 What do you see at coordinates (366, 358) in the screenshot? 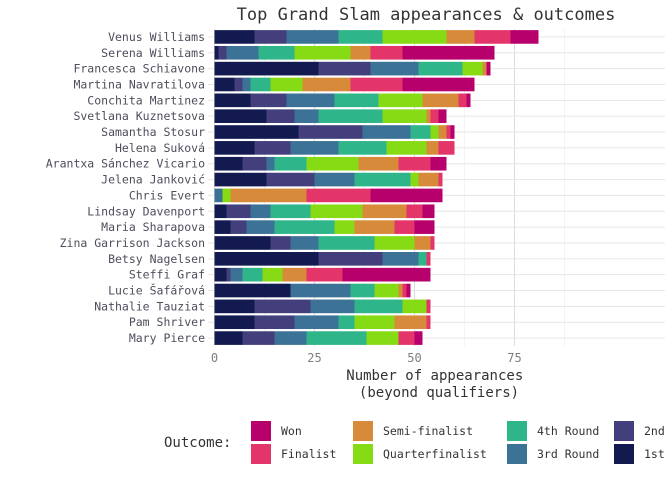
I see `x-axis-ticks: 0 25 50 75` at bounding box center [366, 358].